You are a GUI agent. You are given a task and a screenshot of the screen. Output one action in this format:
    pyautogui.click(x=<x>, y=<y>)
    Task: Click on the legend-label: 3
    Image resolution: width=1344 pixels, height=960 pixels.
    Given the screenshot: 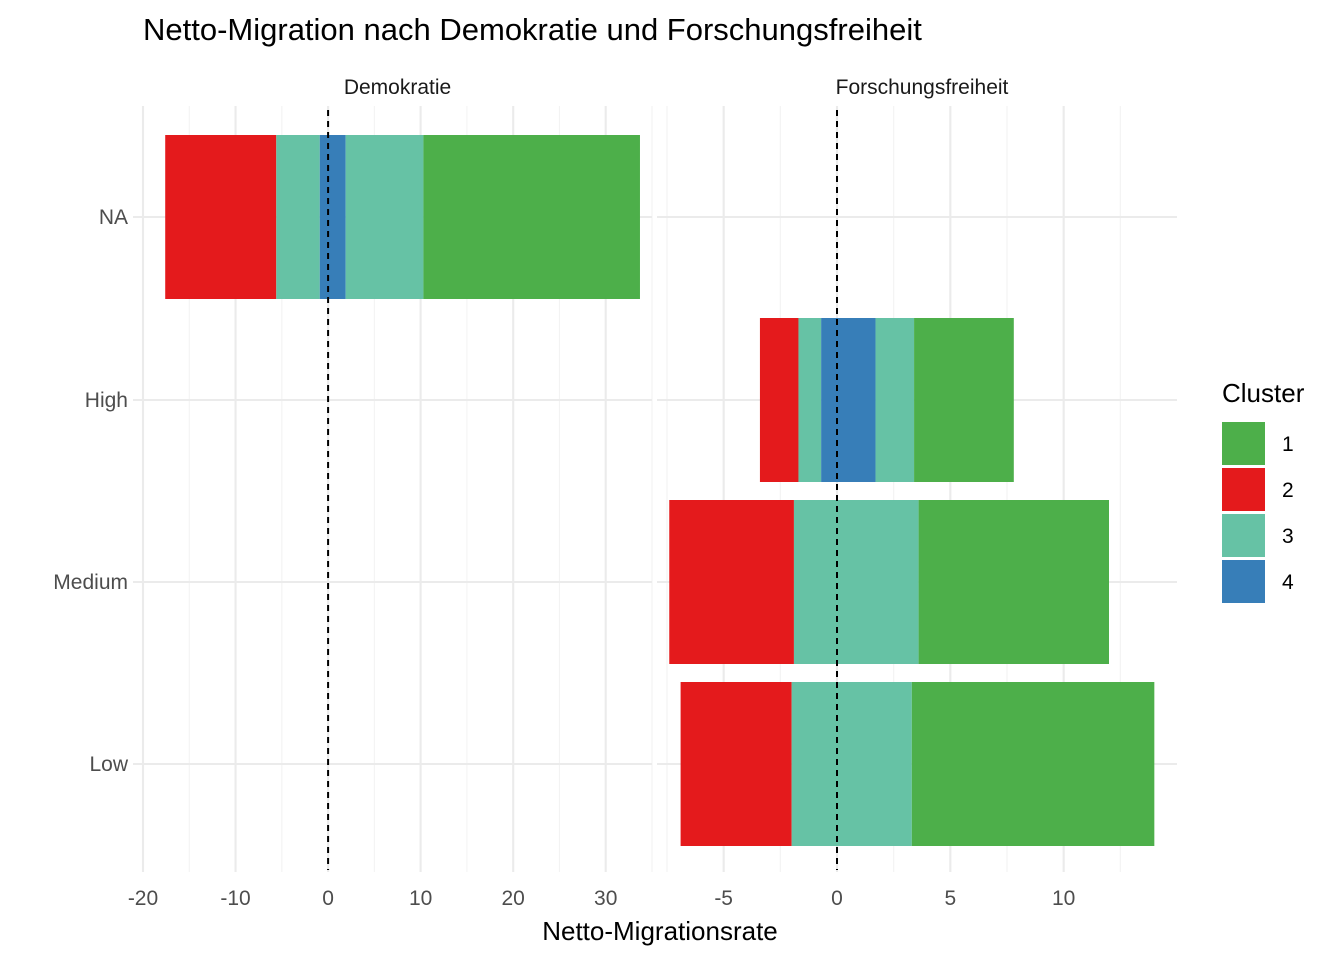 What is the action you would take?
    pyautogui.click(x=1288, y=536)
    